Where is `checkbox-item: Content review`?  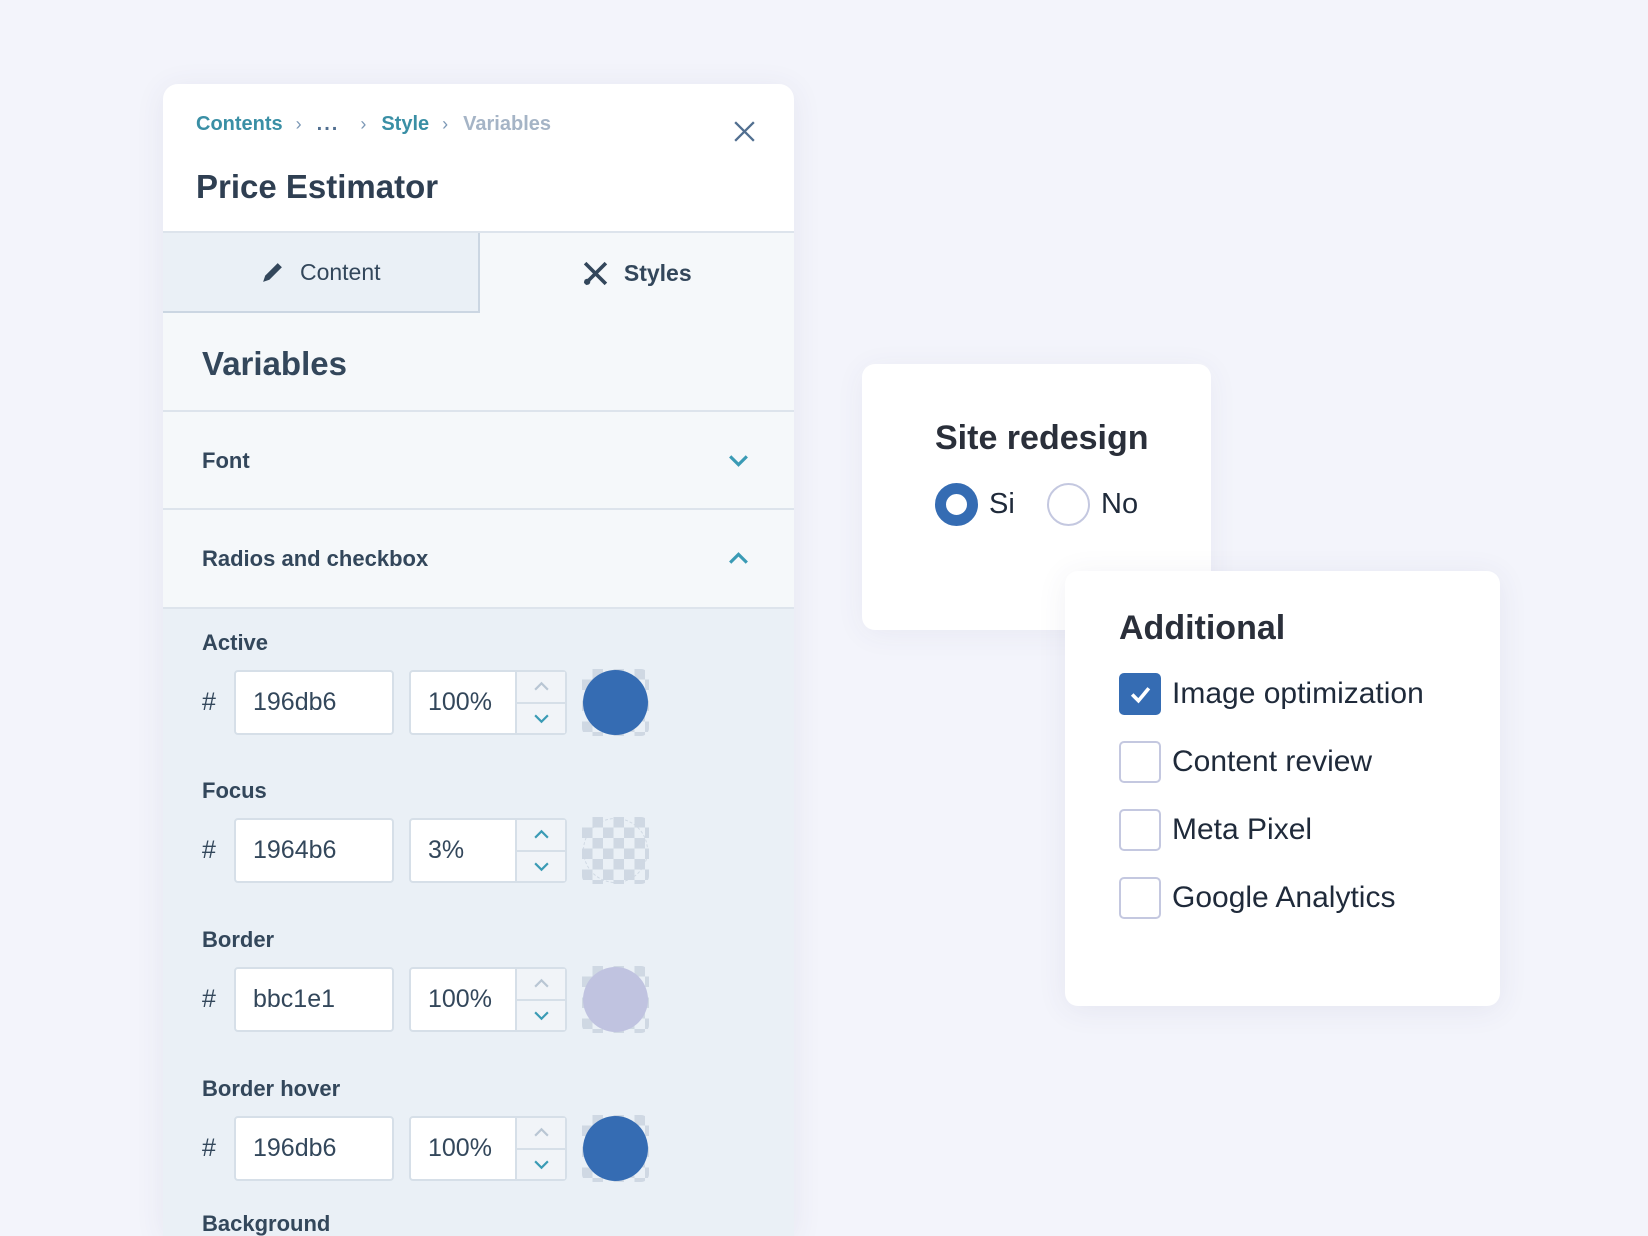 checkbox-item: Content review is located at coordinates (1245, 762).